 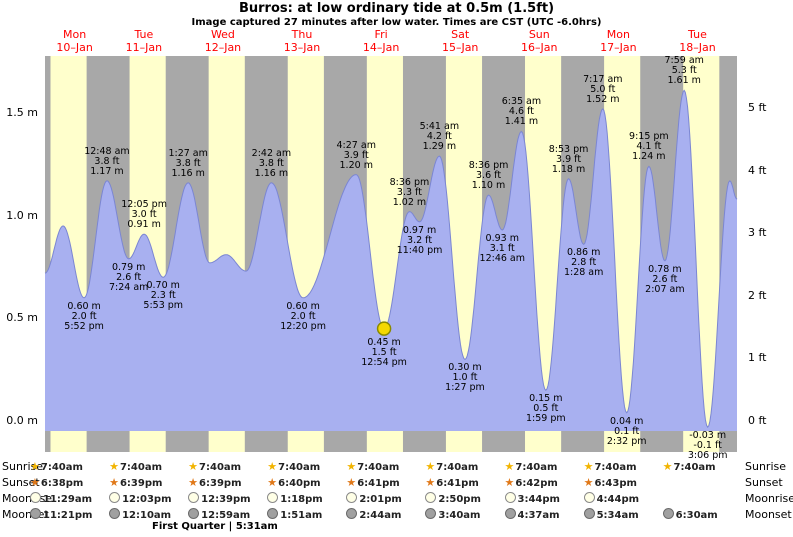 I want to click on high-tide-annotation: 8:36 pm 3.6 ft 1.10 m, so click(x=488, y=176).